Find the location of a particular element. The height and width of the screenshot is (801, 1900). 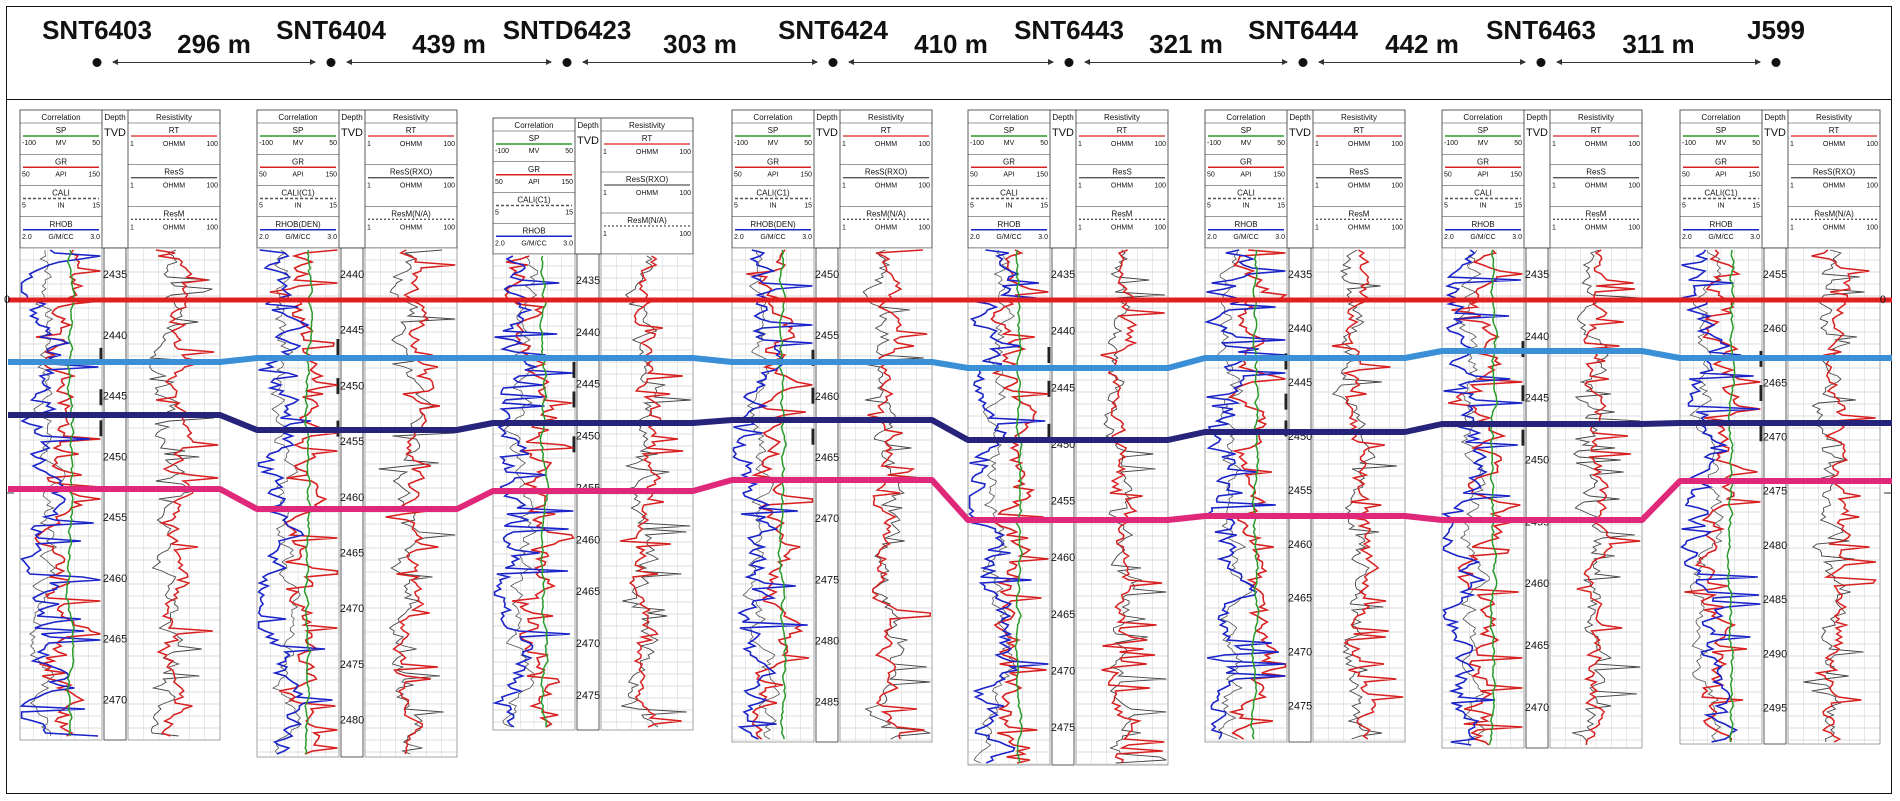

scale-unit: G/M/CC is located at coordinates (1720, 237).